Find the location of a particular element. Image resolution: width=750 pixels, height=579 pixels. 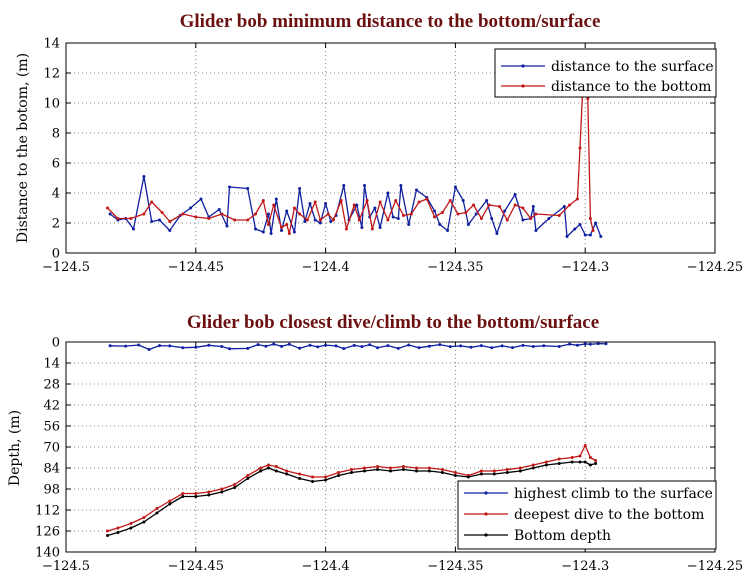

y-tick-label: 70 is located at coordinates (51, 448).